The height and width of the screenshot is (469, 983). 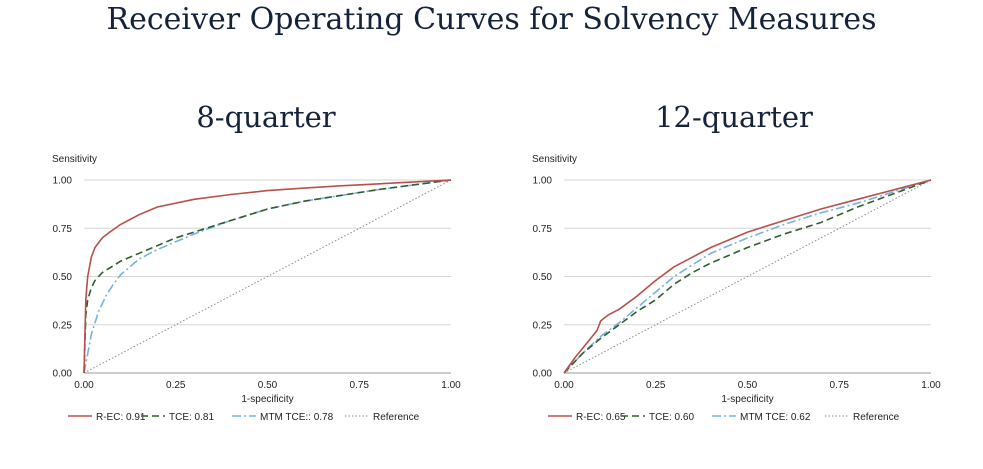 I want to click on legend-label: MTM TCE:: 0.78, so click(x=297, y=417).